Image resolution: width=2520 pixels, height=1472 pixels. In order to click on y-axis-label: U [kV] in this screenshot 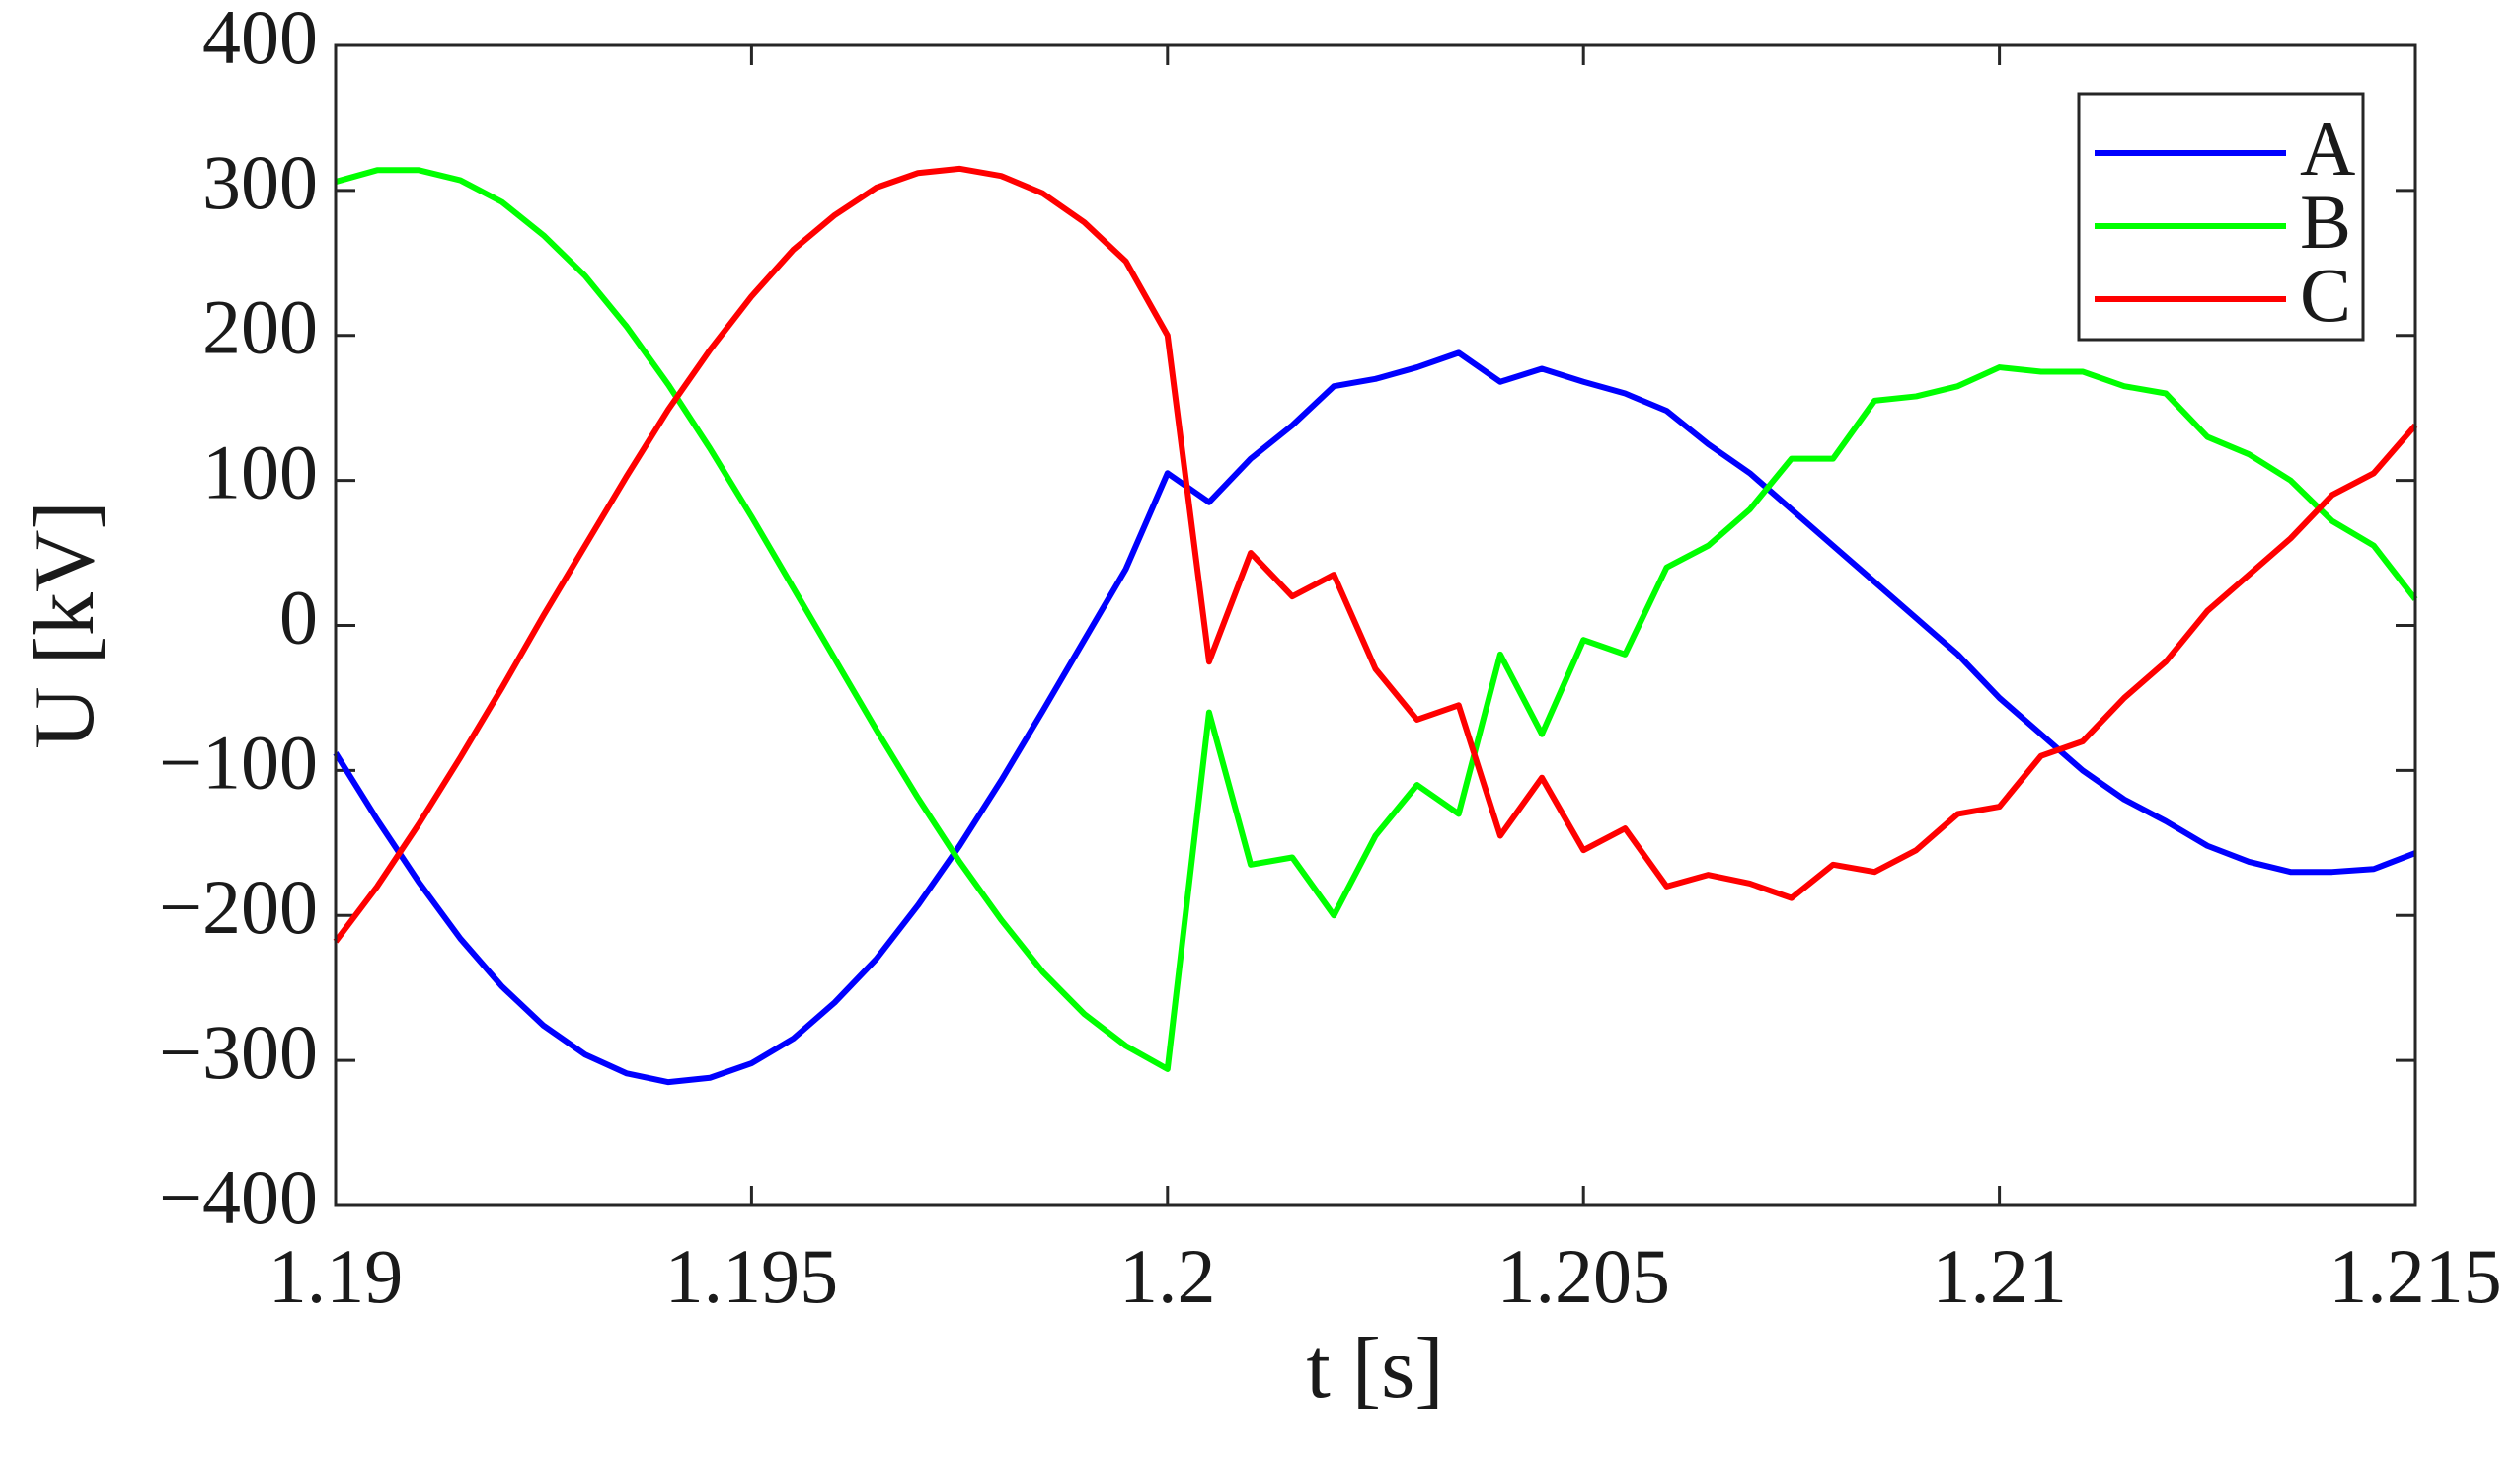, I will do `click(65, 625)`.